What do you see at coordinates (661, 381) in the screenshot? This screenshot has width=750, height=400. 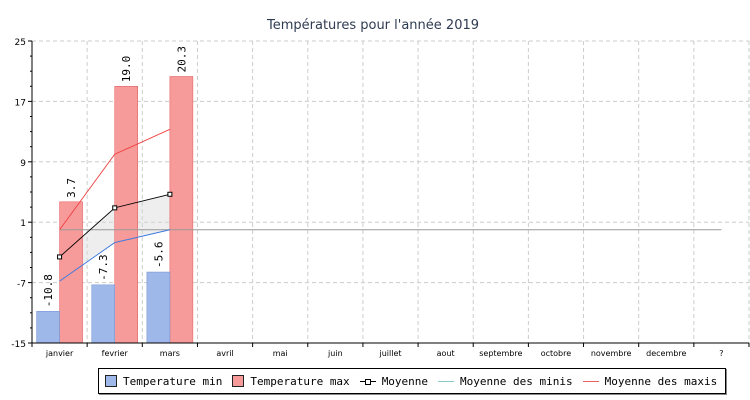 I see `legend-label: Moyenne des maxis` at bounding box center [661, 381].